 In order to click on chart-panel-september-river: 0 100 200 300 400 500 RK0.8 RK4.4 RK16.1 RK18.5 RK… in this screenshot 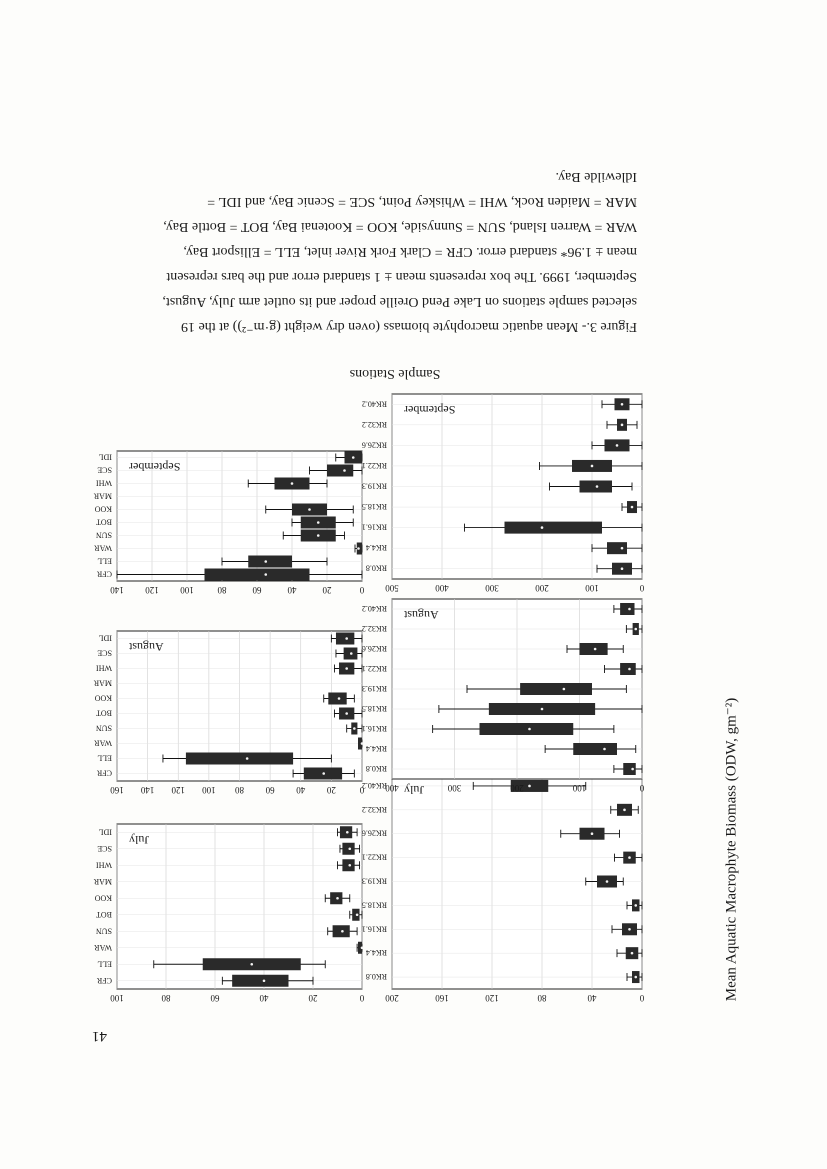, I will do `click(503, 493)`.